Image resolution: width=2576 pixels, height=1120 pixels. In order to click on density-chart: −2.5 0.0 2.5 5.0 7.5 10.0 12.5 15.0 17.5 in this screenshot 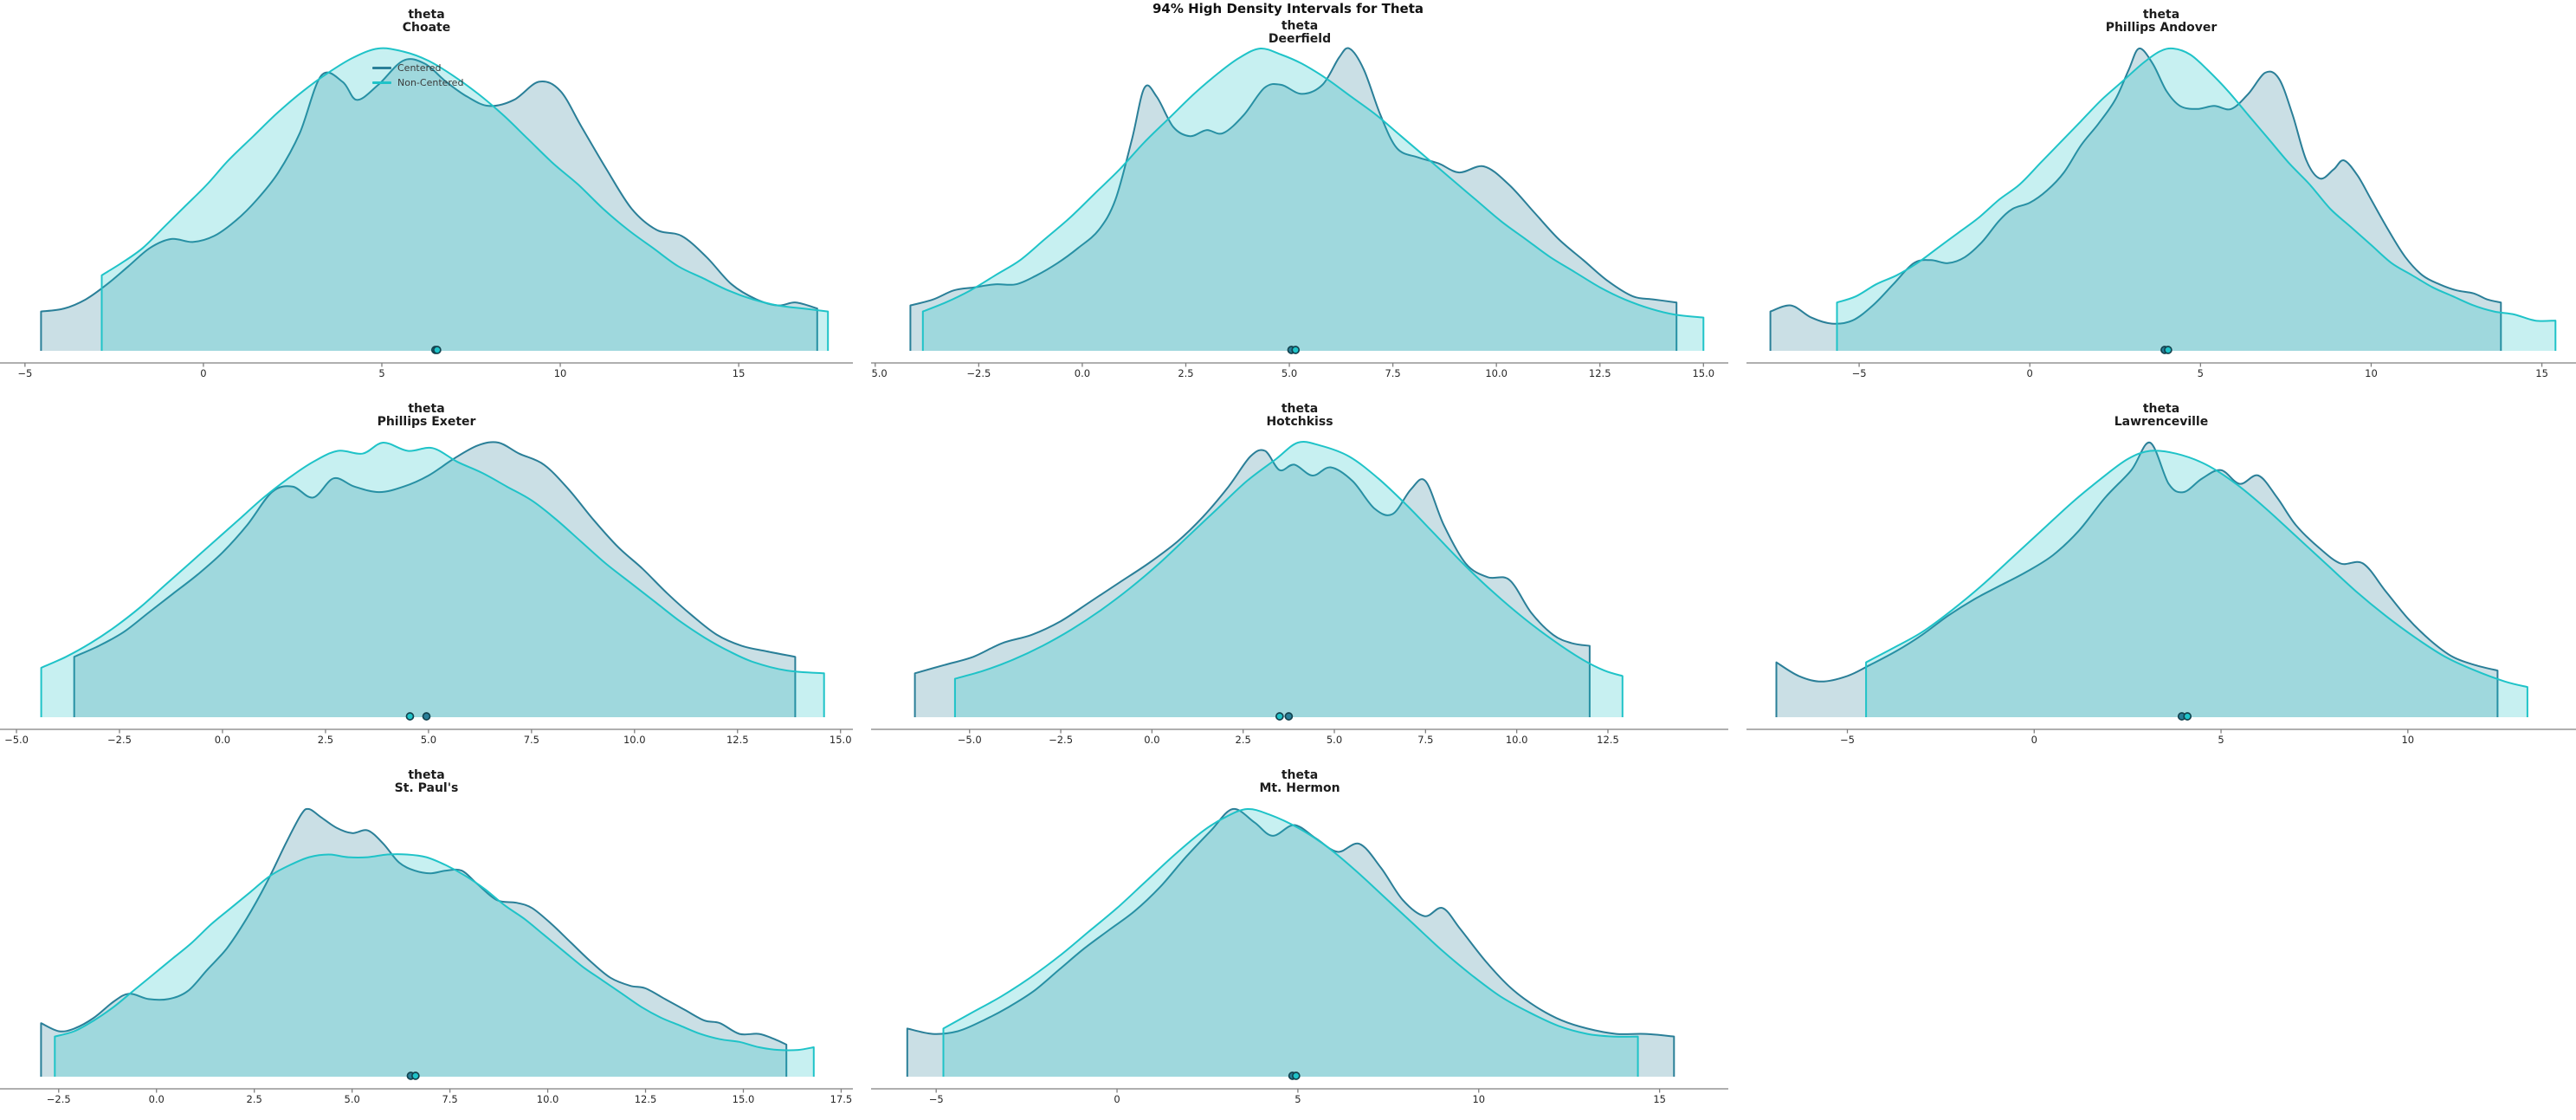, I will do `click(426, 956)`.